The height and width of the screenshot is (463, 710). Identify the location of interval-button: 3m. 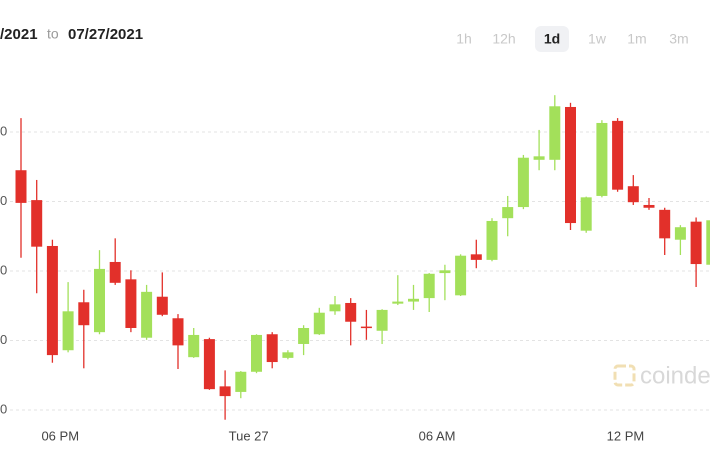
(678, 39).